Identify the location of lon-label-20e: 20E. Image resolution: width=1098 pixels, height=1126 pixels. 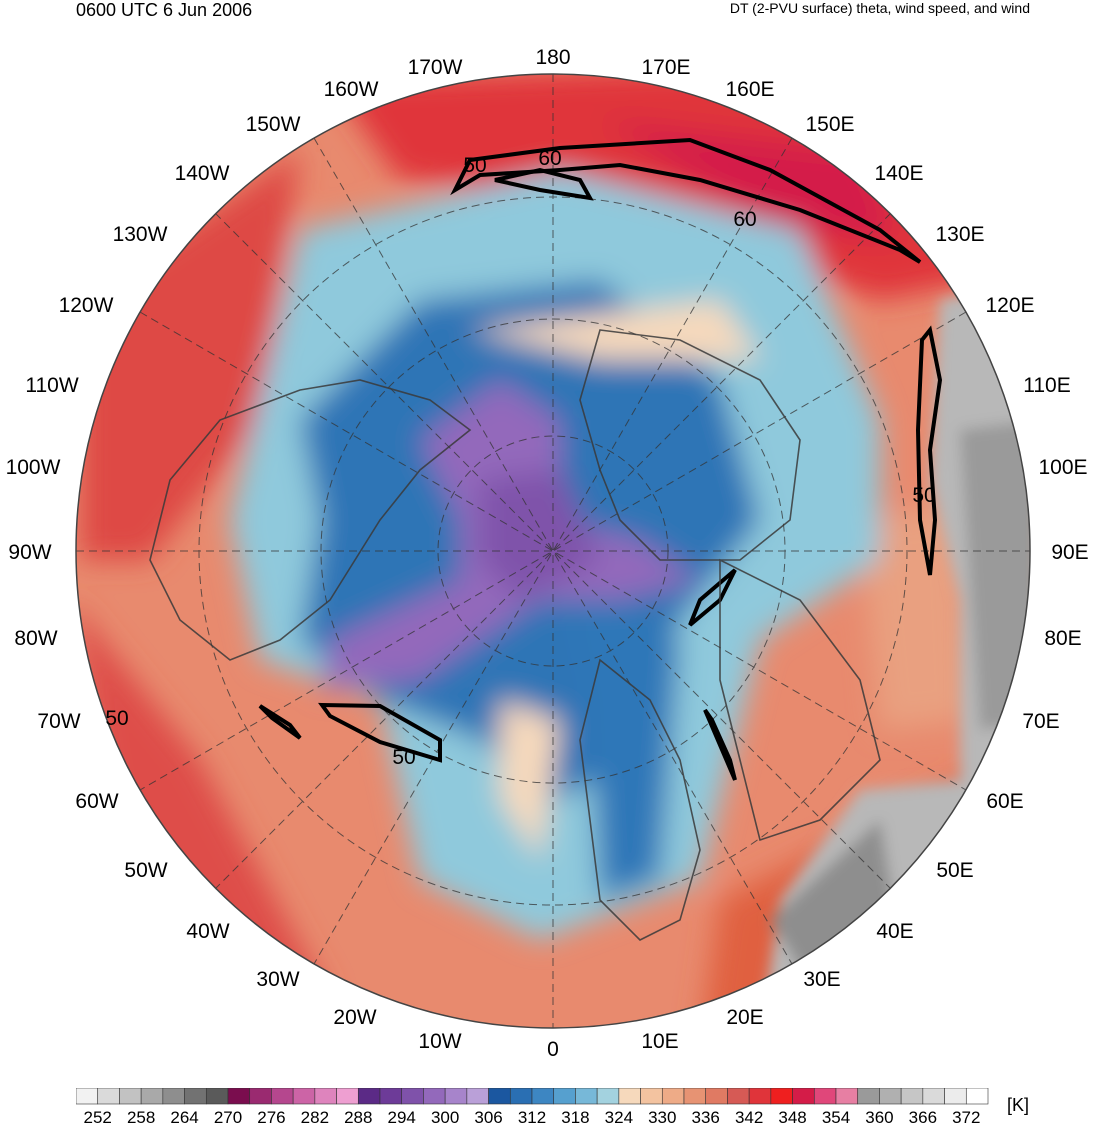
(744, 1017).